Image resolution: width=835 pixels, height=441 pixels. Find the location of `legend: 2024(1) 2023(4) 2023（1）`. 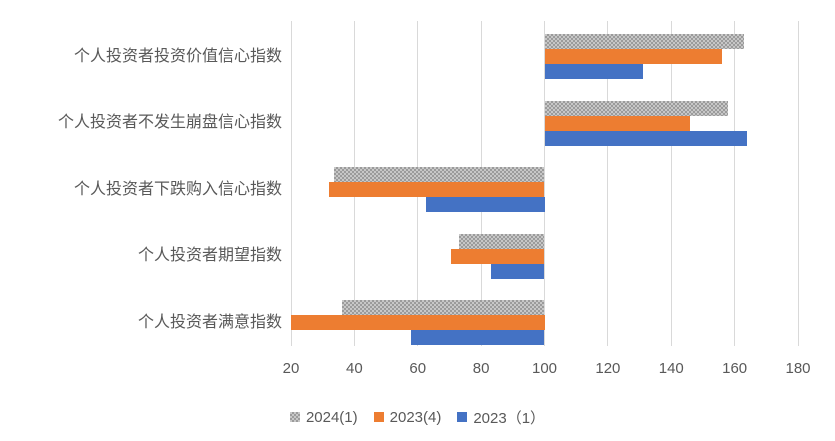

legend: 2024(1) 2023(4) 2023（1） is located at coordinates (417, 417).